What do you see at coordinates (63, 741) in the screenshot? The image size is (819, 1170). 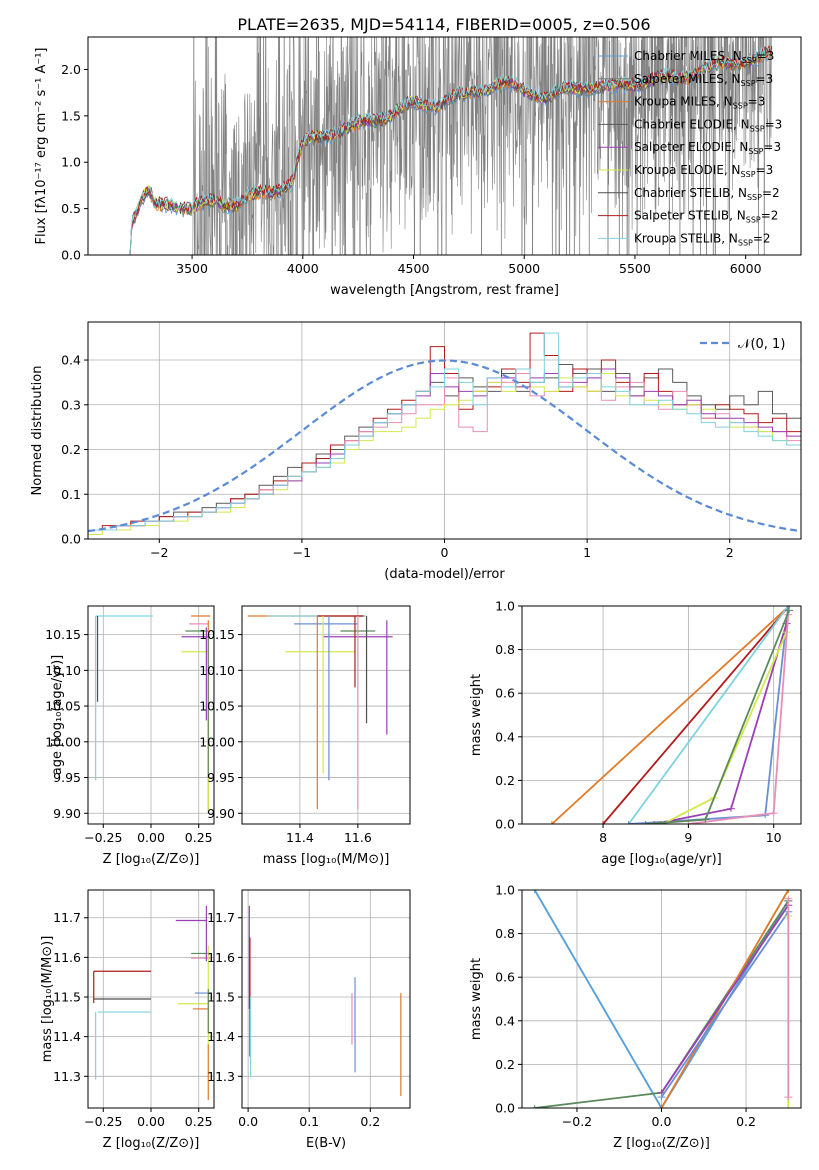 I see `y-tick-label: 10.00` at bounding box center [63, 741].